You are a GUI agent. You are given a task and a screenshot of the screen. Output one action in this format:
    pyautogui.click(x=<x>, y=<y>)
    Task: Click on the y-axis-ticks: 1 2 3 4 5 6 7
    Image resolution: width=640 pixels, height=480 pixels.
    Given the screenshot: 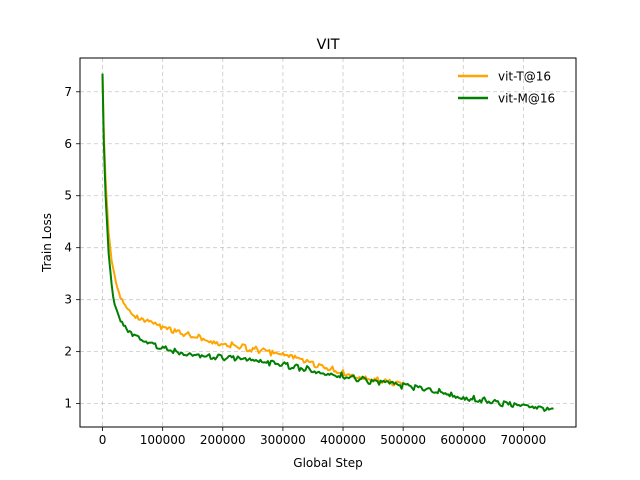 What is the action you would take?
    pyautogui.click(x=72, y=248)
    